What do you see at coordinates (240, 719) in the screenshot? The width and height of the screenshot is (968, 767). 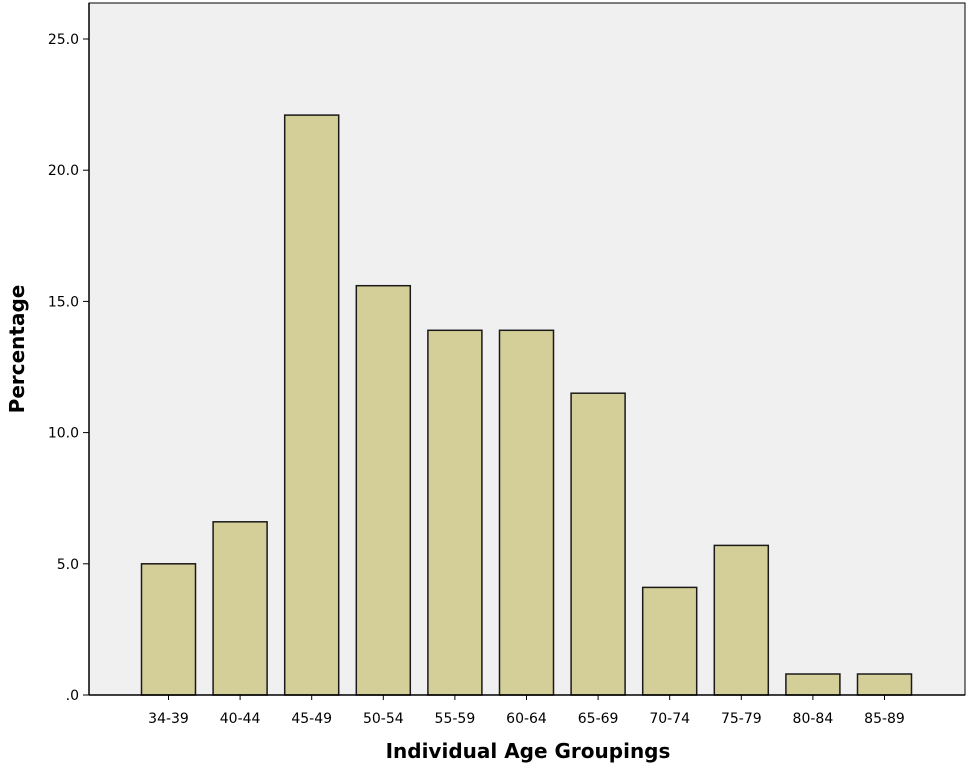 I see `x-tick-label: 40-44` at bounding box center [240, 719].